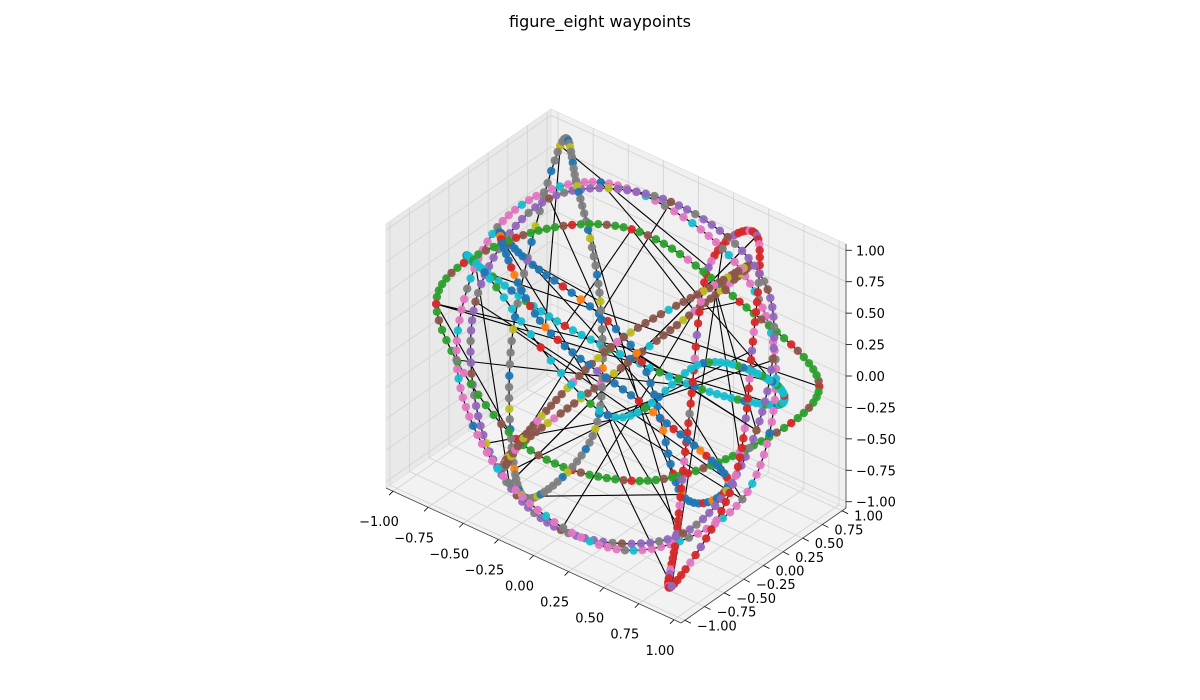 The image size is (1200, 700). I want to click on x-tick-label: 0.75, so click(624, 635).